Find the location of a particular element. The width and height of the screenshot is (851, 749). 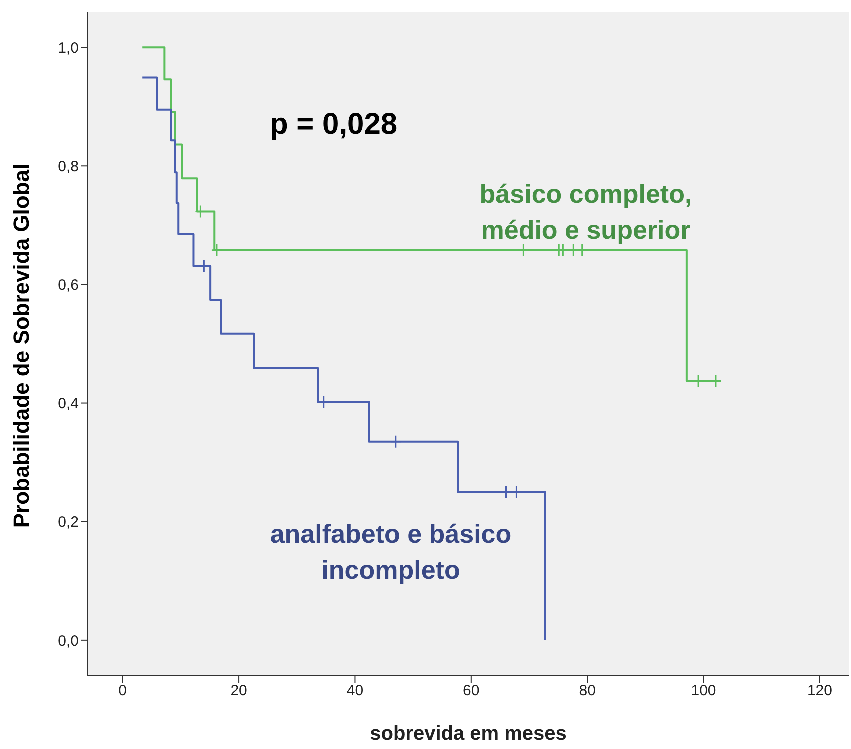

y-tick-label: 0,2 is located at coordinates (68, 523).